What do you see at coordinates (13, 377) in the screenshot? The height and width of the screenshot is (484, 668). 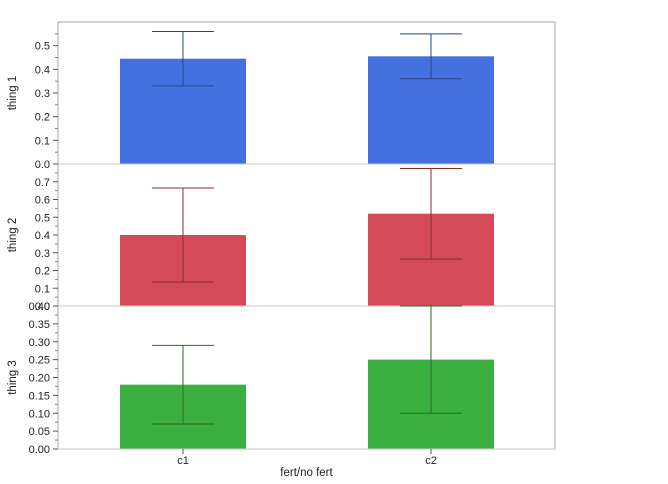 I see `y-axis-label: thing 3` at bounding box center [13, 377].